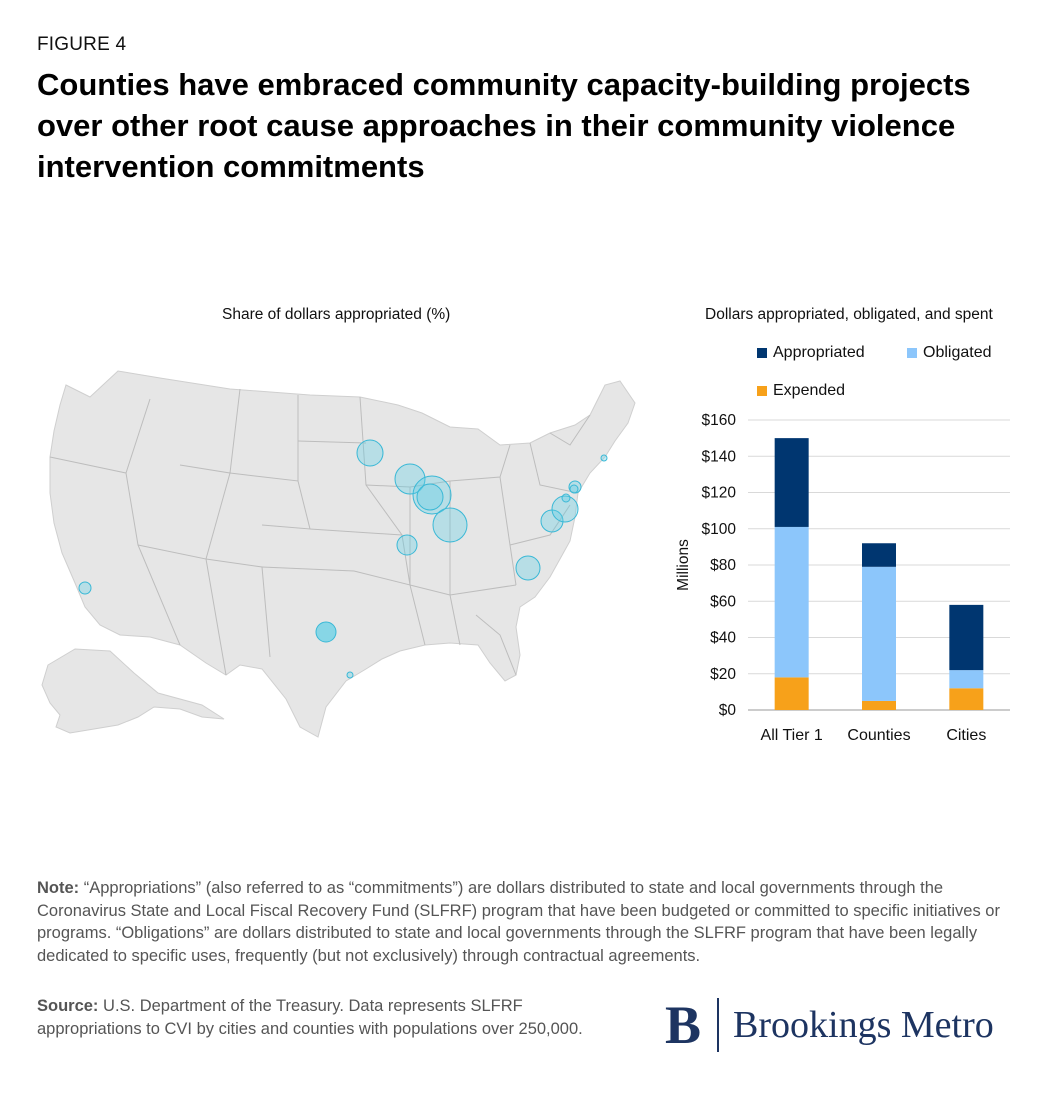 The width and height of the screenshot is (1050, 1105). What do you see at coordinates (912, 353) in the screenshot?
I see `legend-swatch-obligated` at bounding box center [912, 353].